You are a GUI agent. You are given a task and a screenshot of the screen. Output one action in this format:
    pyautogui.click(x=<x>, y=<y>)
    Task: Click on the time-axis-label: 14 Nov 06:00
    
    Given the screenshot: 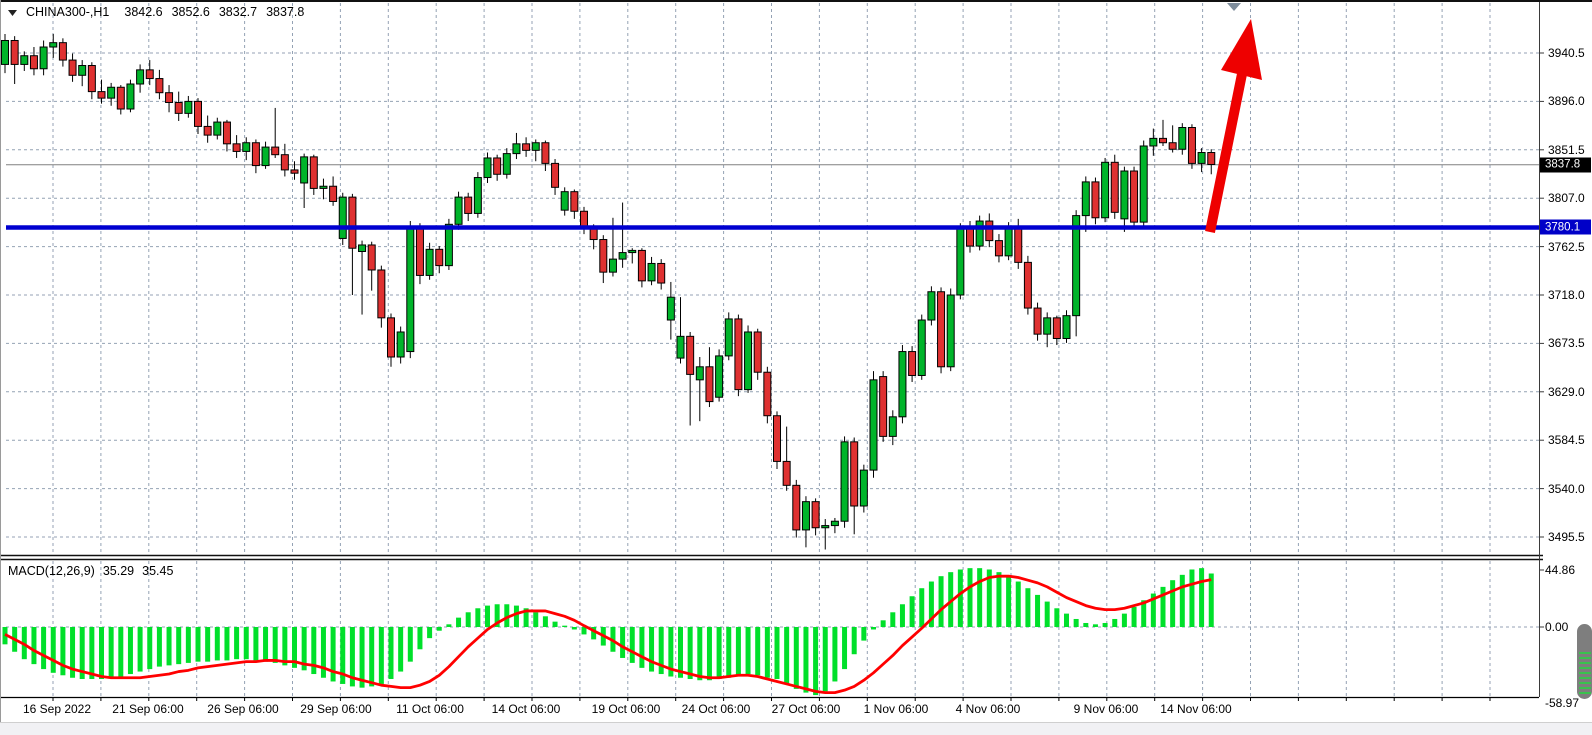 What is the action you would take?
    pyautogui.click(x=1196, y=709)
    